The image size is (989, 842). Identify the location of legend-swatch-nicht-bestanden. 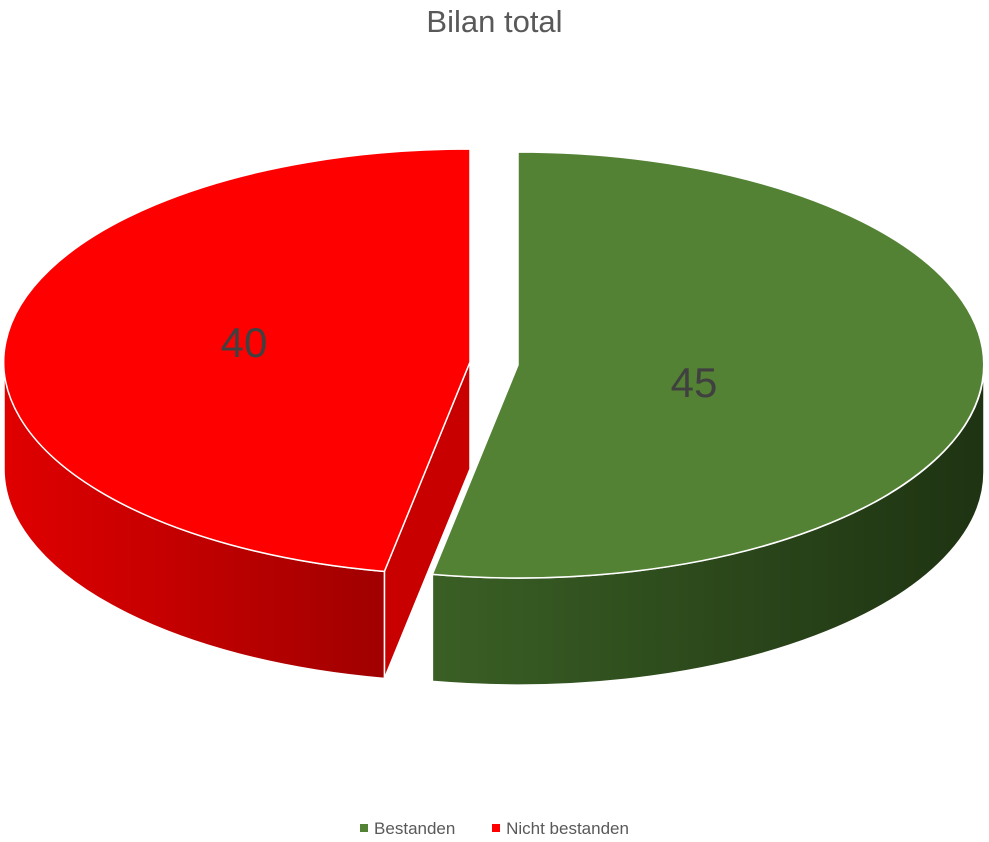
(496, 828).